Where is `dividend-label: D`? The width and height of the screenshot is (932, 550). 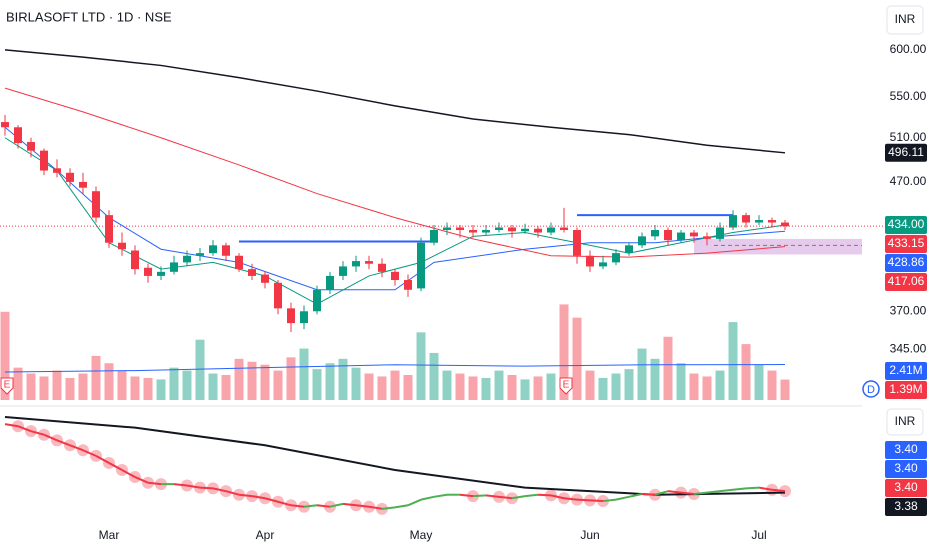 dividend-label: D is located at coordinates (871, 390).